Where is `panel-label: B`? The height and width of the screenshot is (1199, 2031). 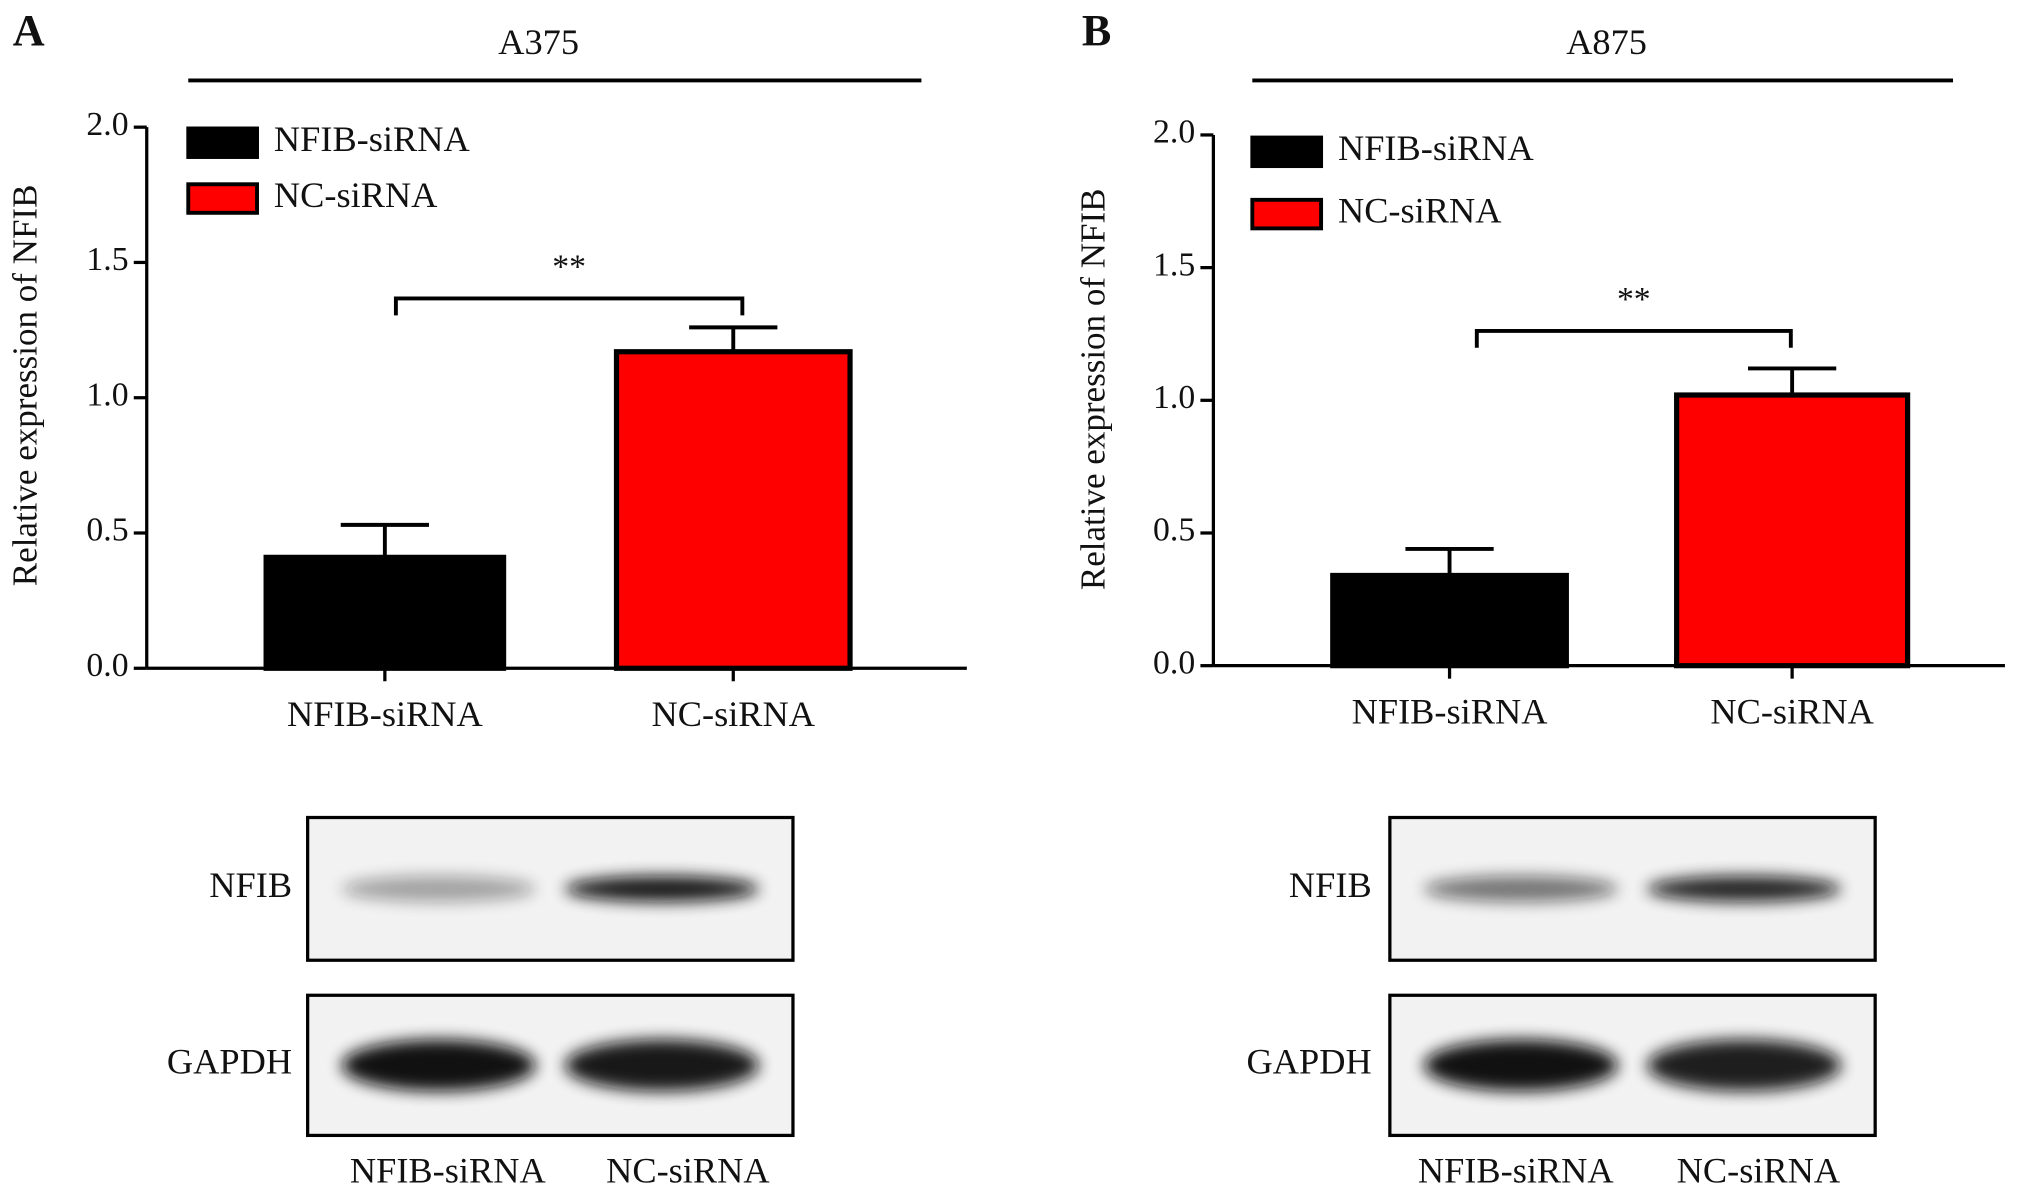
panel-label: B is located at coordinates (1096, 30).